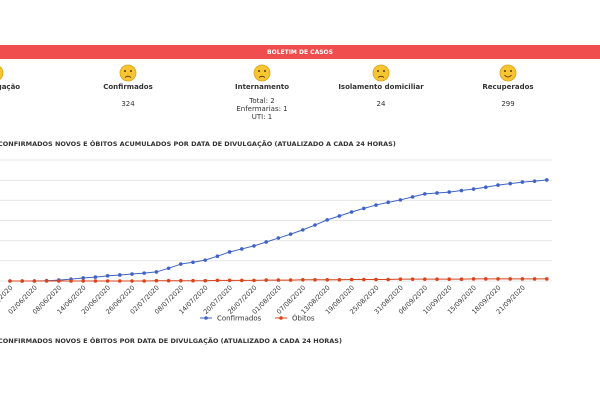 The height and width of the screenshot is (404, 600). What do you see at coordinates (239, 319) in the screenshot?
I see `legend-label: Confirmados` at bounding box center [239, 319].